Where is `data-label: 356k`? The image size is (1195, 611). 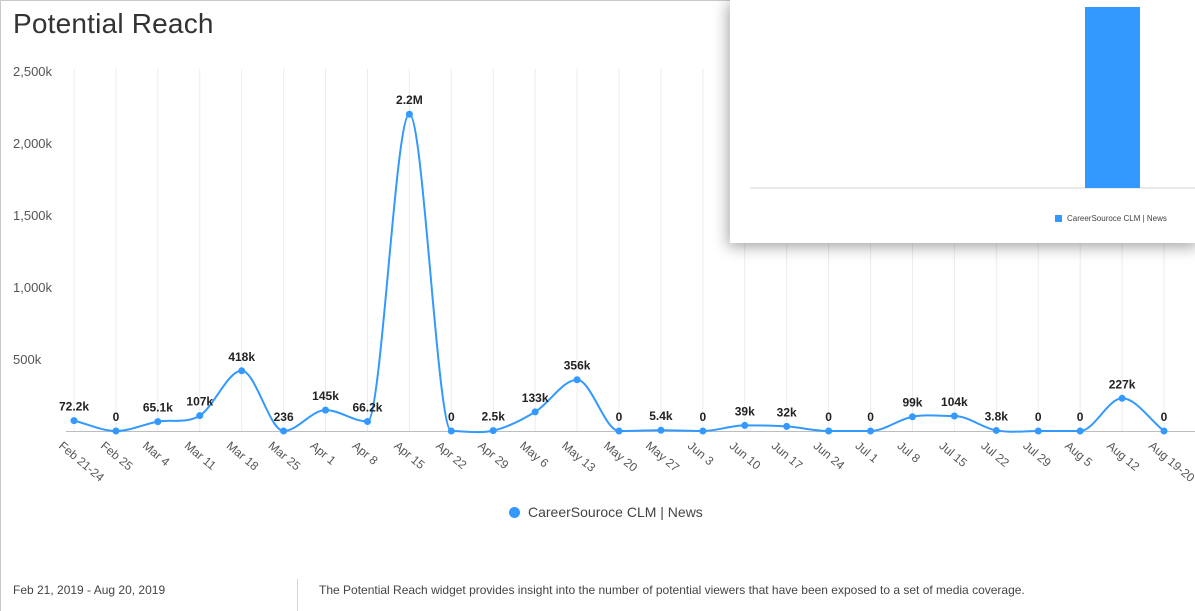 data-label: 356k is located at coordinates (577, 366).